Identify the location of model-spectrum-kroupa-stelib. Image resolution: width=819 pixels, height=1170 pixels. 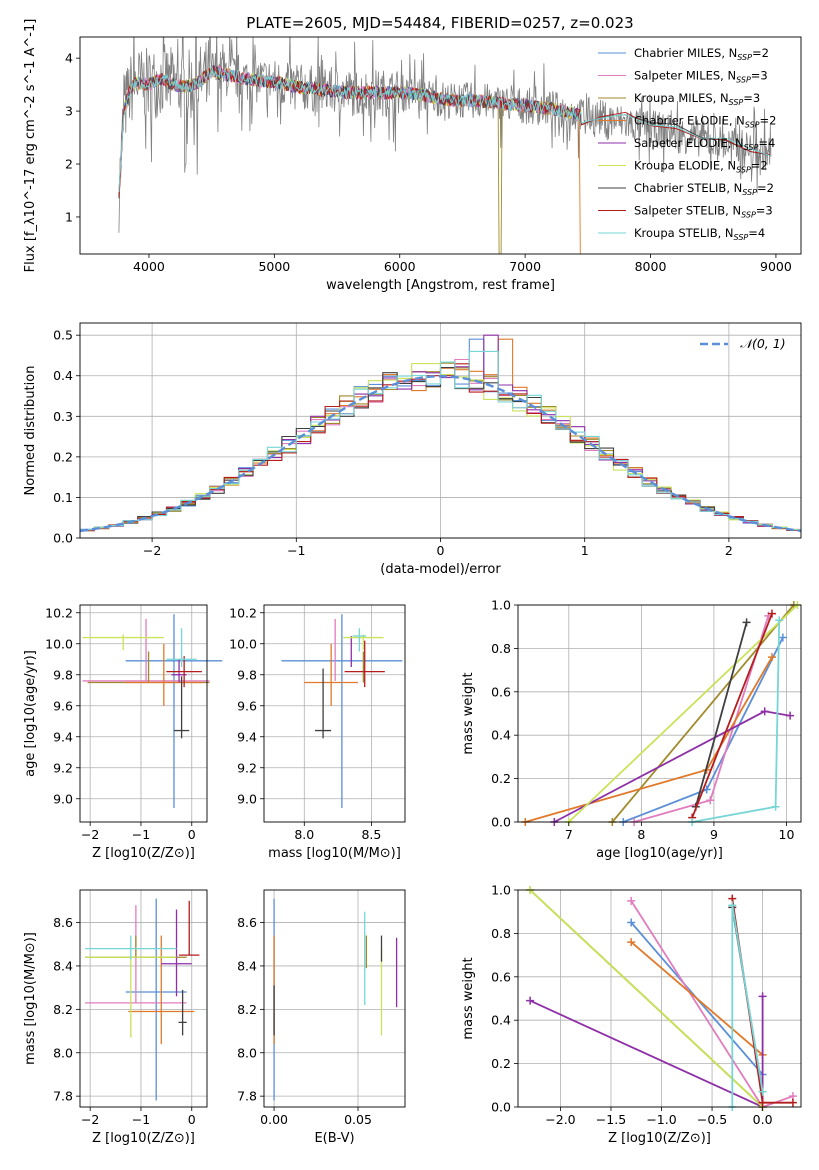
(444, 129).